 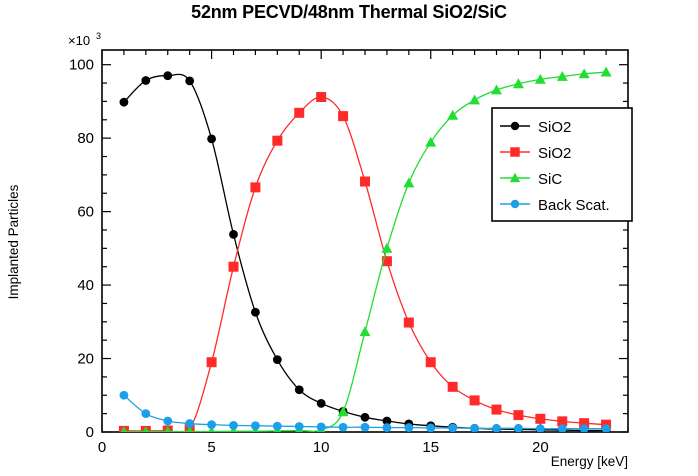 What do you see at coordinates (85, 285) in the screenshot?
I see `y-tick-label: 40` at bounding box center [85, 285].